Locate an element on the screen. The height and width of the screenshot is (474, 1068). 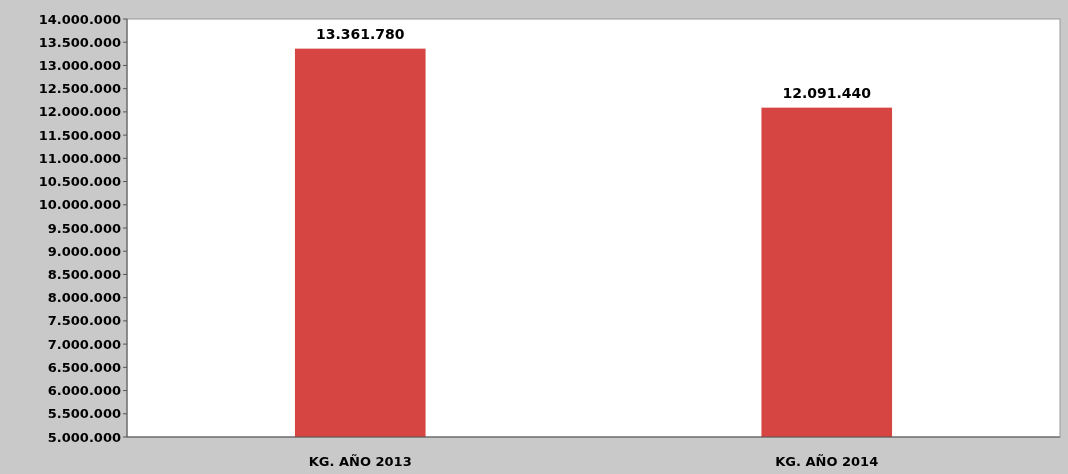
data-label: 12.091.440 is located at coordinates (827, 92).